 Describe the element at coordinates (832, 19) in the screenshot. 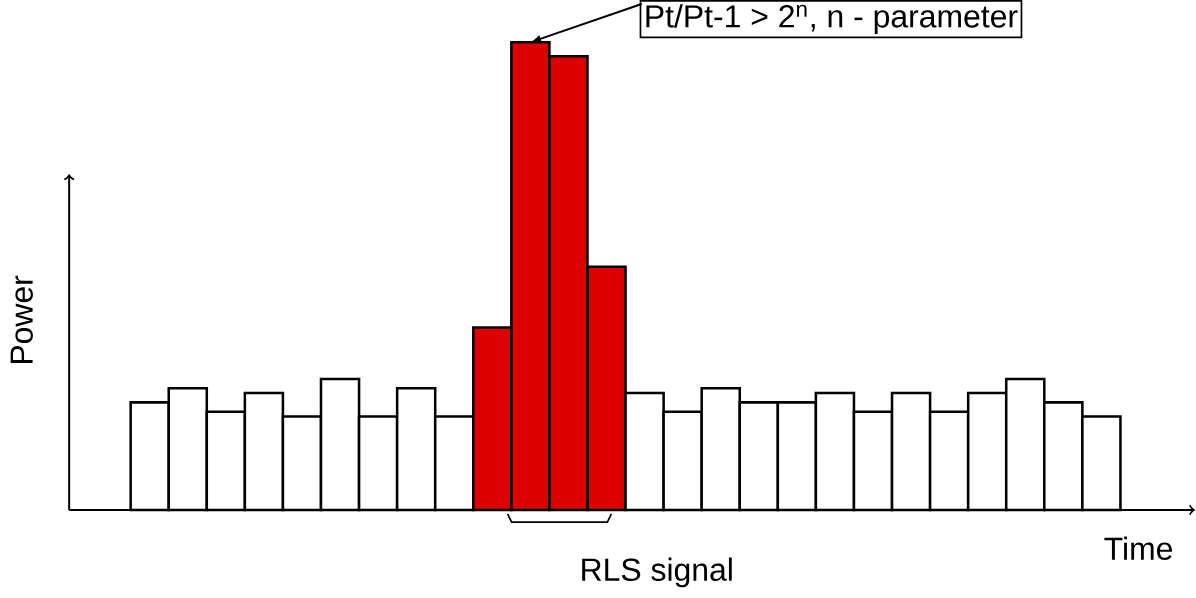

I see `text: Pt/Pt-1 > 2$^{n}$, n - parameter` at that location.